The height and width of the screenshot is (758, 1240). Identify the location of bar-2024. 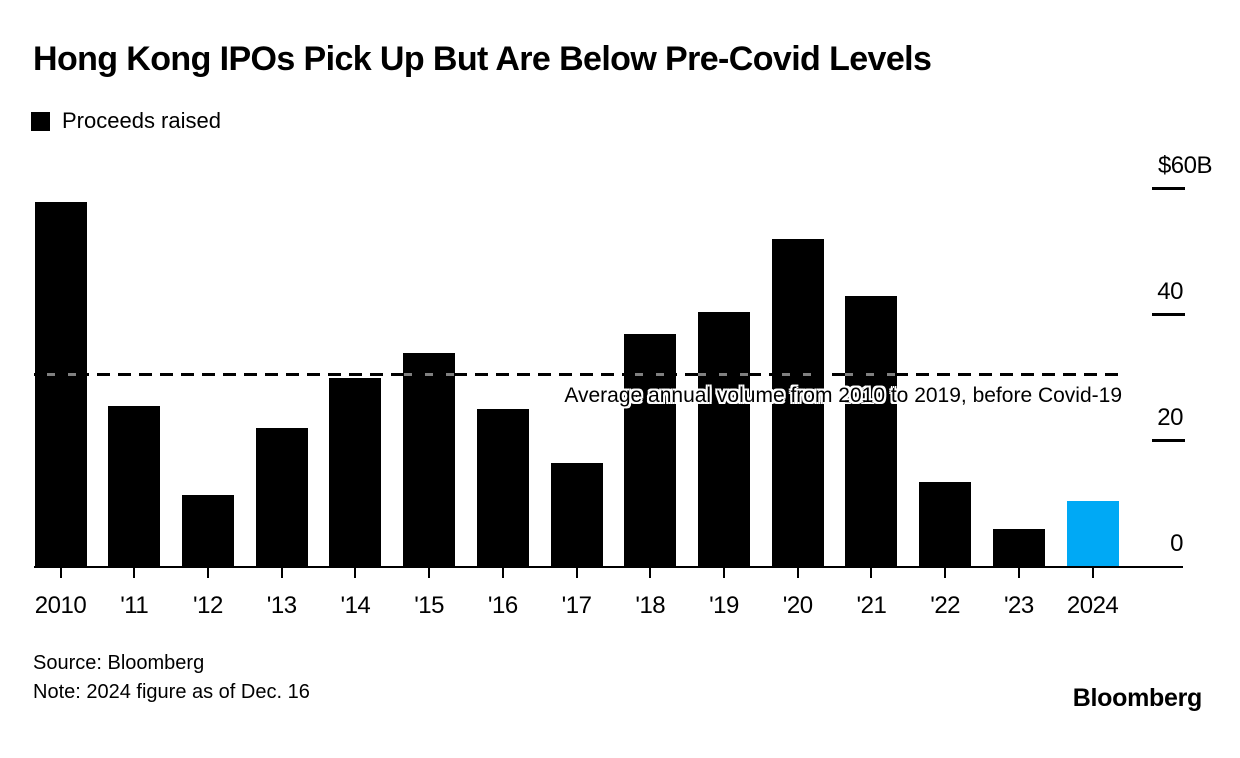
(1092, 534).